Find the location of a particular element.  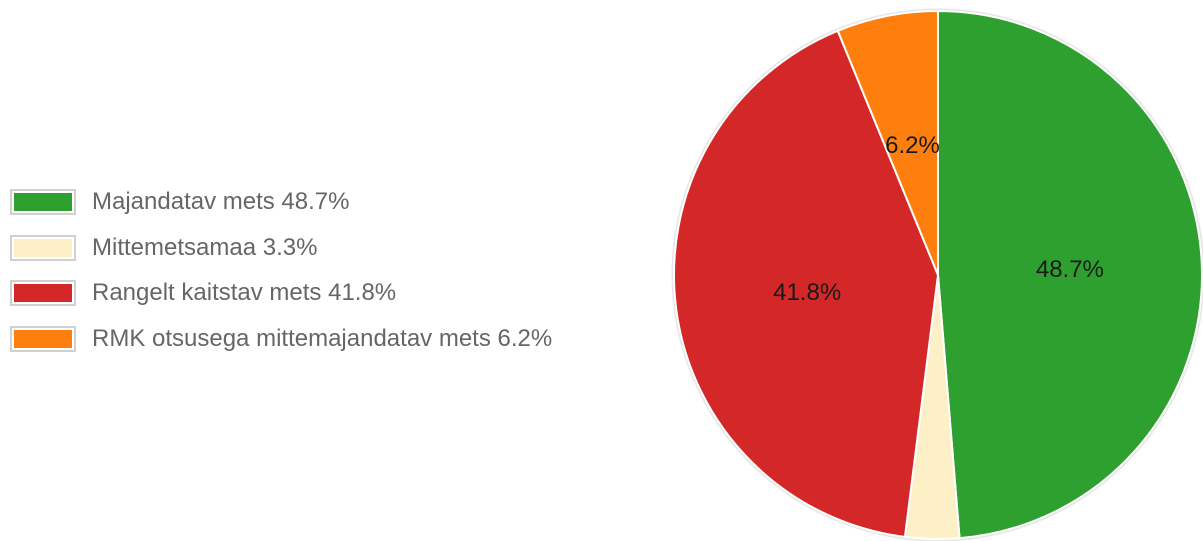

pie-slice-rmk-otsusega-mittemajandatav-mets is located at coordinates (887, 142).